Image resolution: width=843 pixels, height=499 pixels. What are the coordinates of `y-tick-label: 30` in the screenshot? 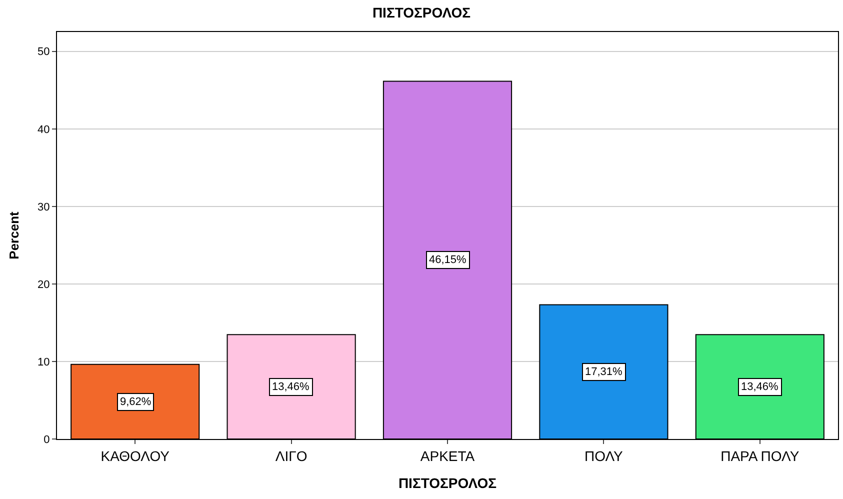 It's located at (44, 207).